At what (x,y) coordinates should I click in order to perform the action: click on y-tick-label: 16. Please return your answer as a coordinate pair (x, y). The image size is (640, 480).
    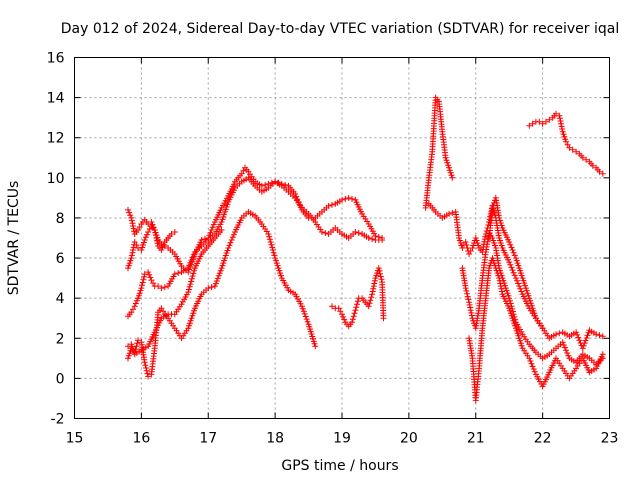
    Looking at the image, I should click on (56, 59).